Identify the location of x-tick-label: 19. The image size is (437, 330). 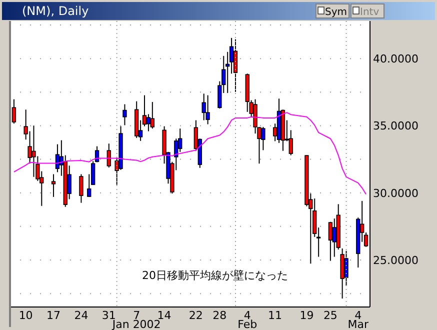
(307, 315).